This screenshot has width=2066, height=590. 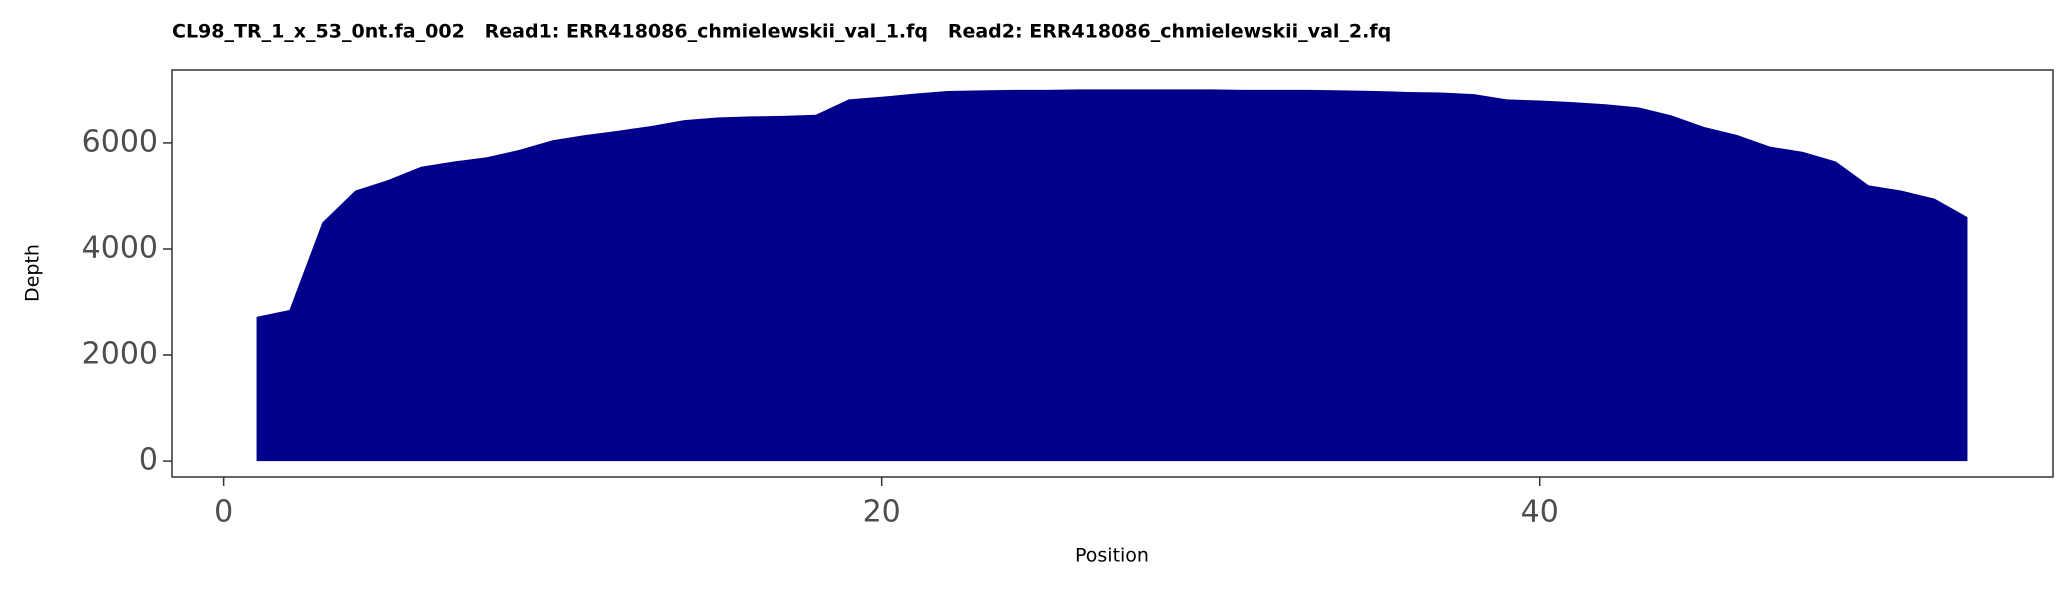 I want to click on y-tick-label: 4000, so click(x=120, y=247).